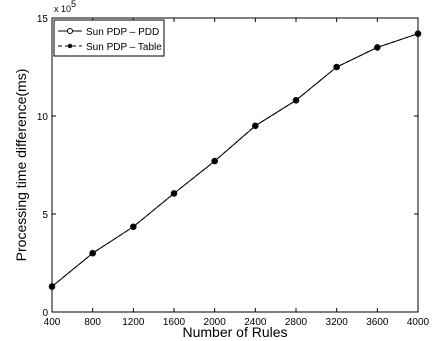 The height and width of the screenshot is (341, 438). Describe the element at coordinates (52, 322) in the screenshot. I see `x-tick-label: 400` at that location.